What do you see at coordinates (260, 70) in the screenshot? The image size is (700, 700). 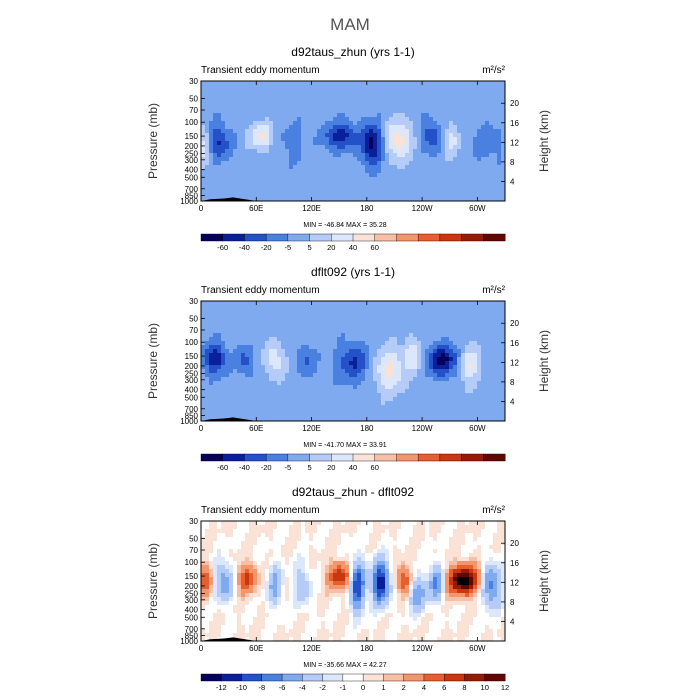 I see `panel-1-subtitle: Transient eddy momentum` at bounding box center [260, 70].